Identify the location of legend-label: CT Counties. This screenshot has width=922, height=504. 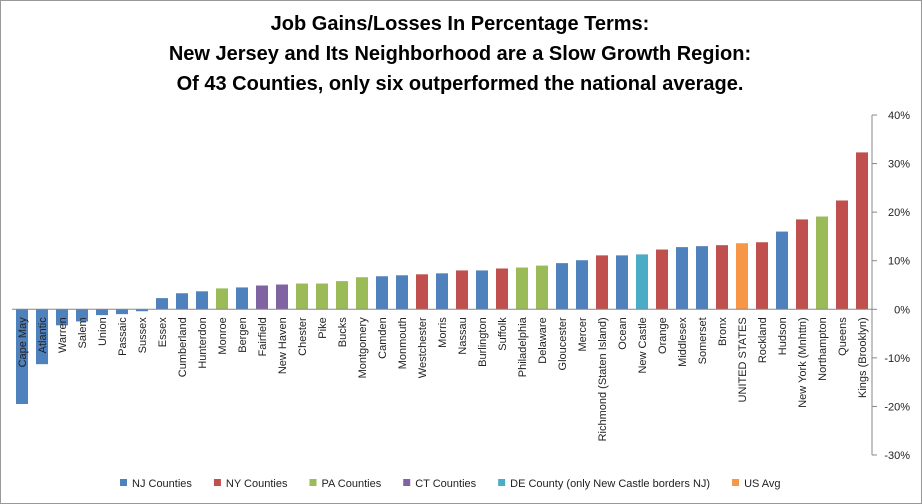
(445, 484).